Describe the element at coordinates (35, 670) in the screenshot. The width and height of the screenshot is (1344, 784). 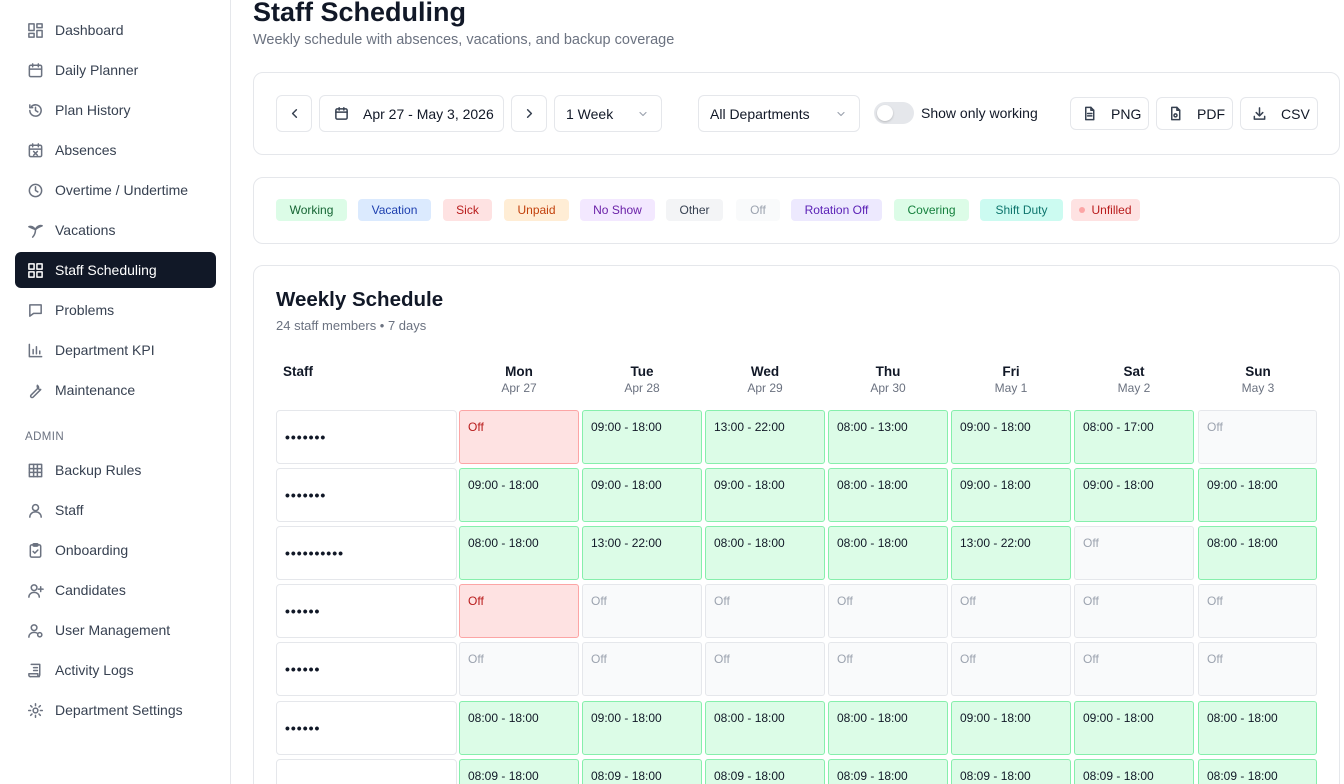
I see `scroll-icon` at that location.